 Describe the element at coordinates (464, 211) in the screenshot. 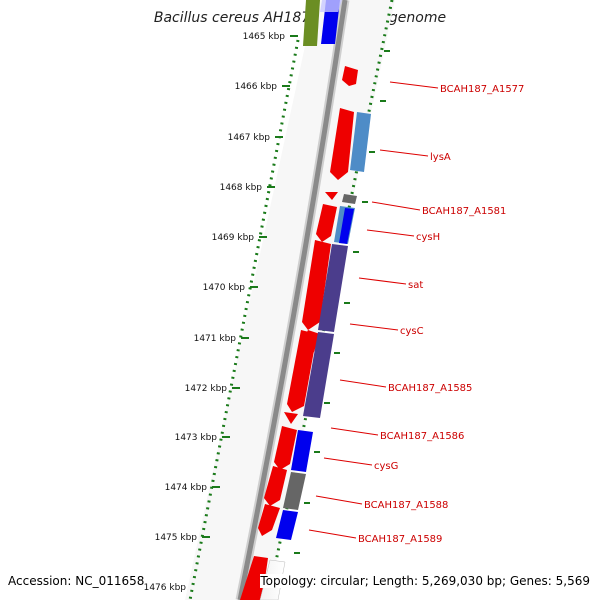

I see `gene-label: BCAH187_A1581` at that location.